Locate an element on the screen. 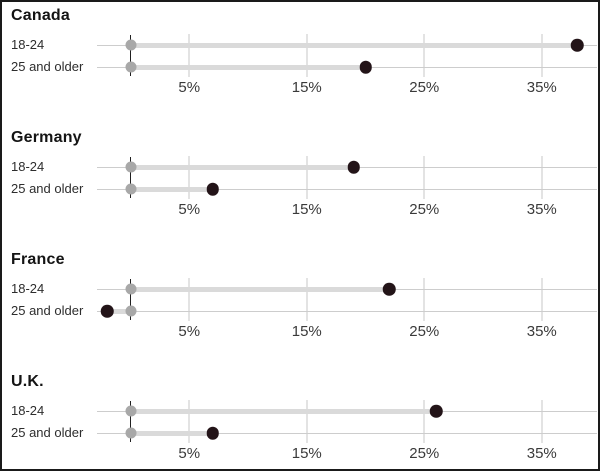  panel-title: France is located at coordinates (38, 259).